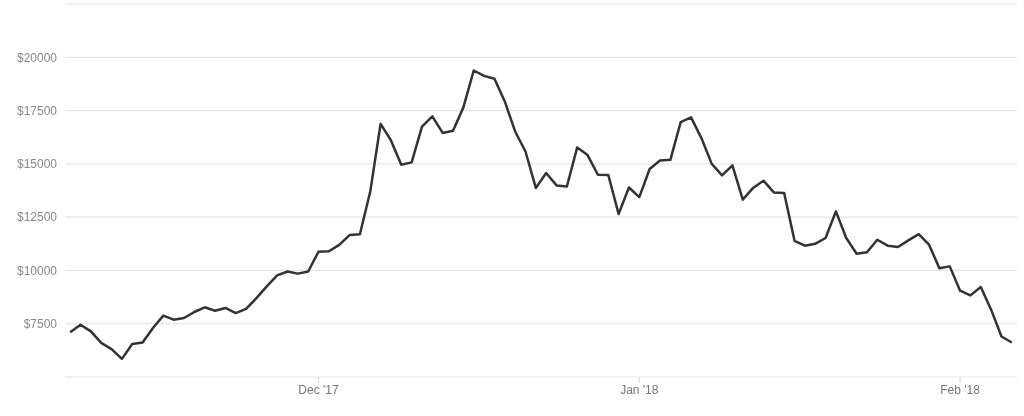  Describe the element at coordinates (37, 110) in the screenshot. I see `y-tick-label: $17500` at that location.